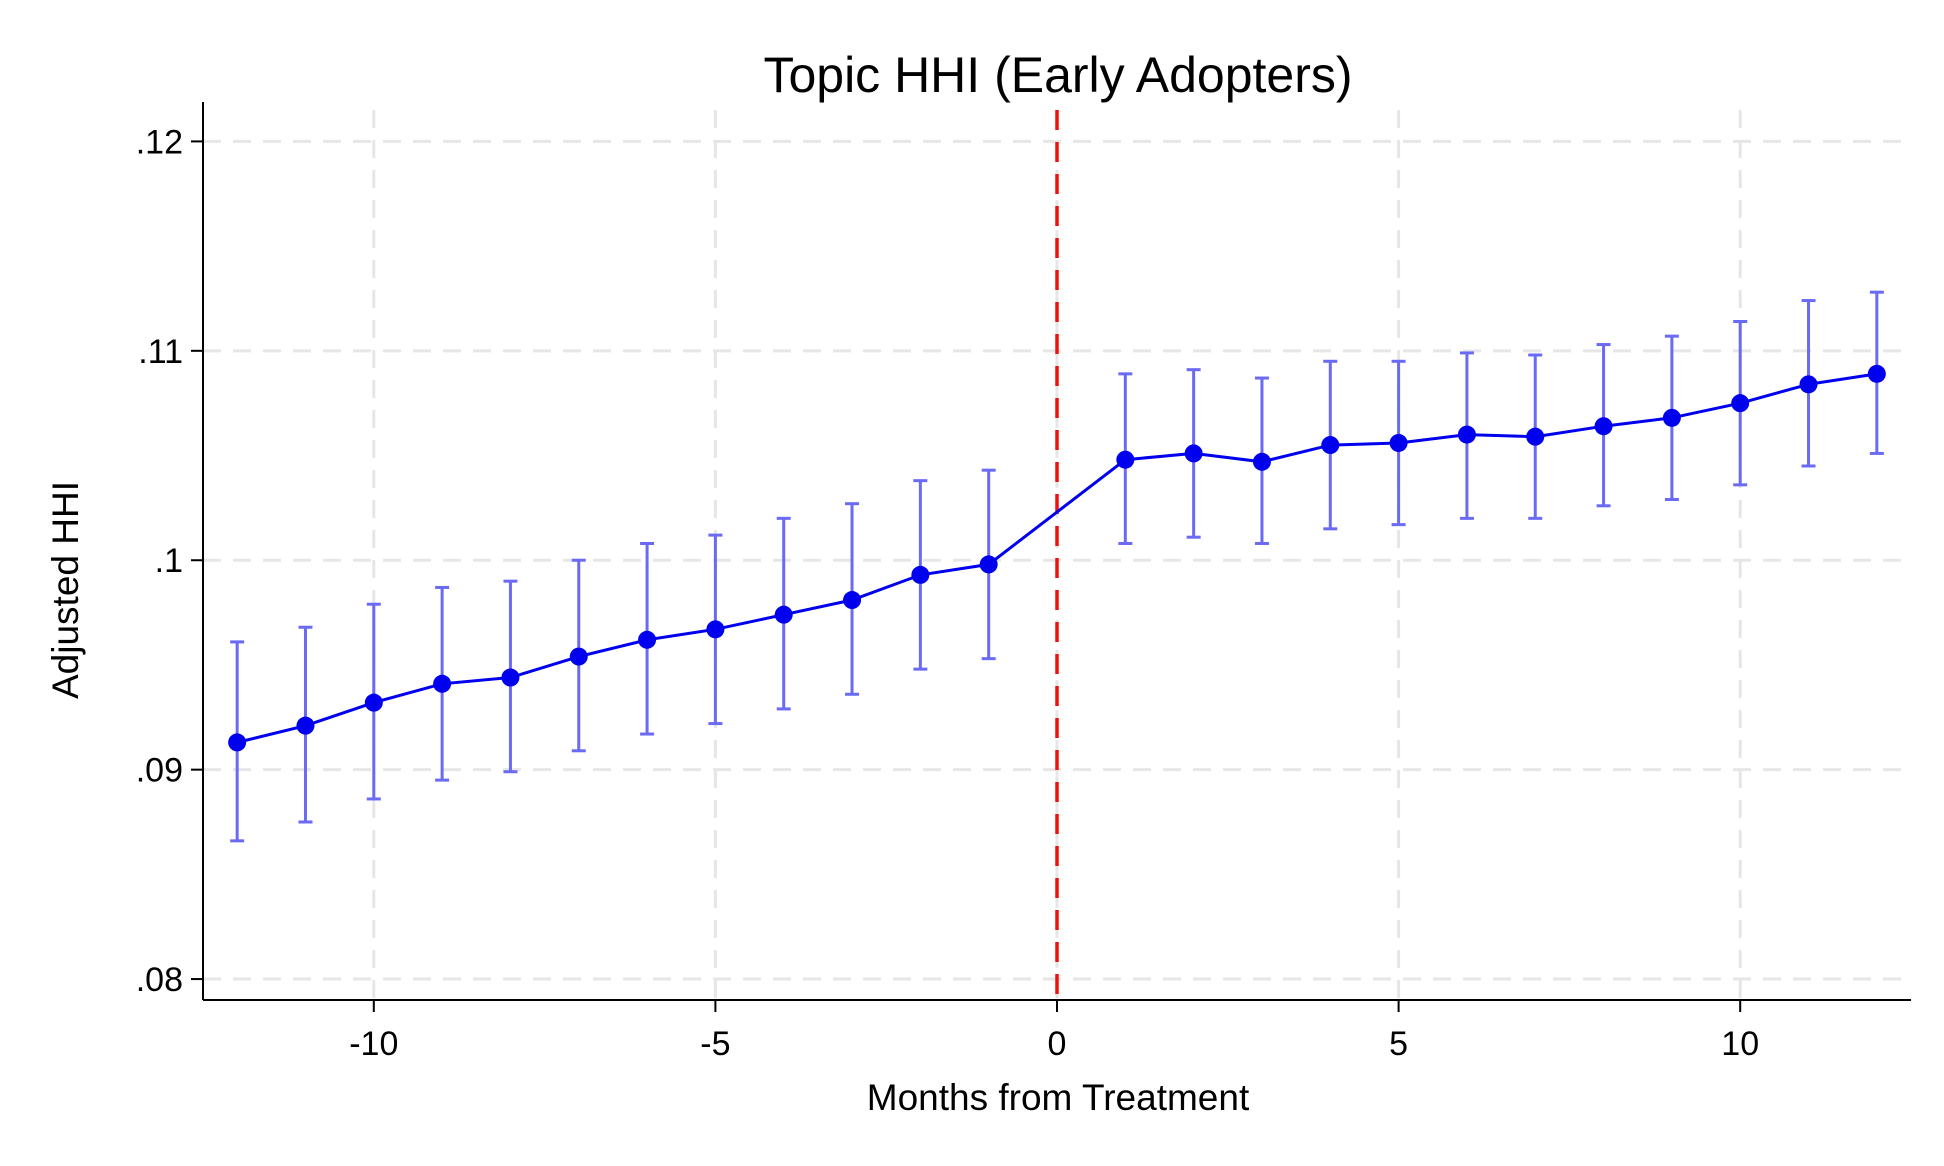 The width and height of the screenshot is (1944, 1166). What do you see at coordinates (1058, 1097) in the screenshot?
I see `x-axis-title: Months from Treatment` at bounding box center [1058, 1097].